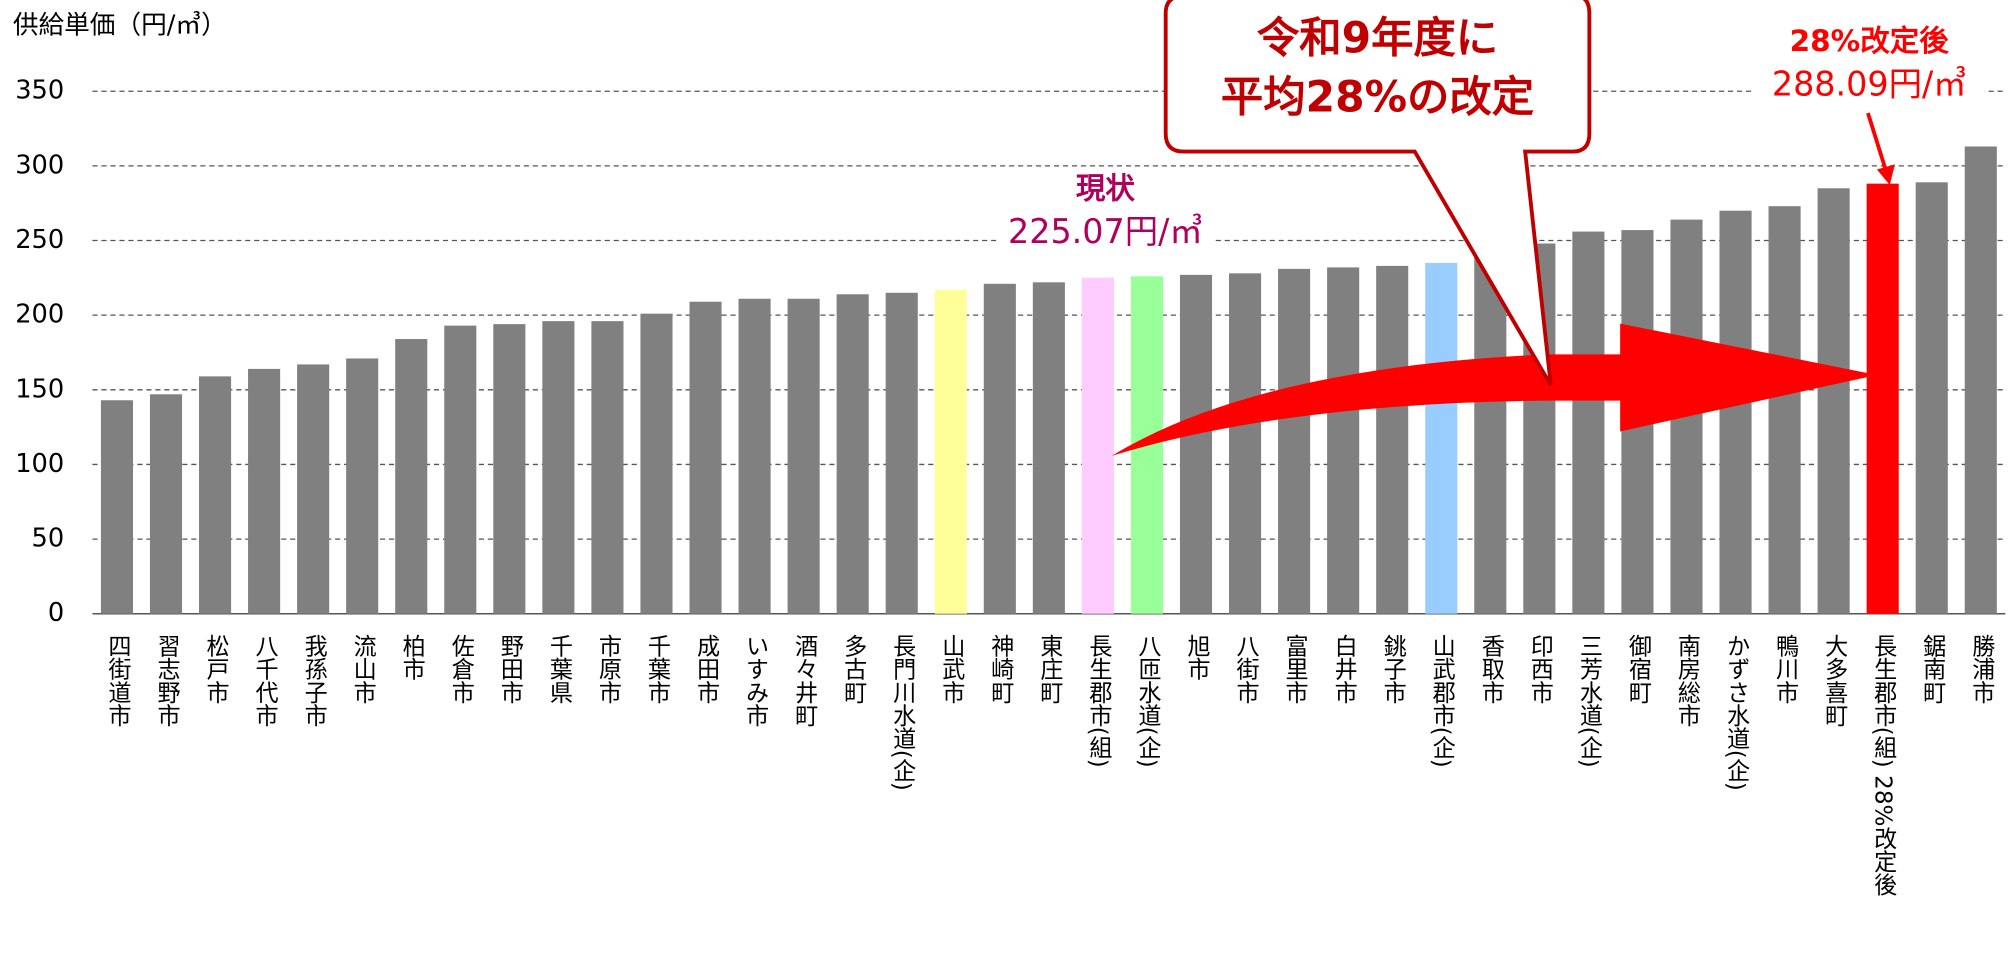 The width and height of the screenshot is (2013, 972). What do you see at coordinates (510, 669) in the screenshot?
I see `x-tick-label: 野田市` at bounding box center [510, 669].